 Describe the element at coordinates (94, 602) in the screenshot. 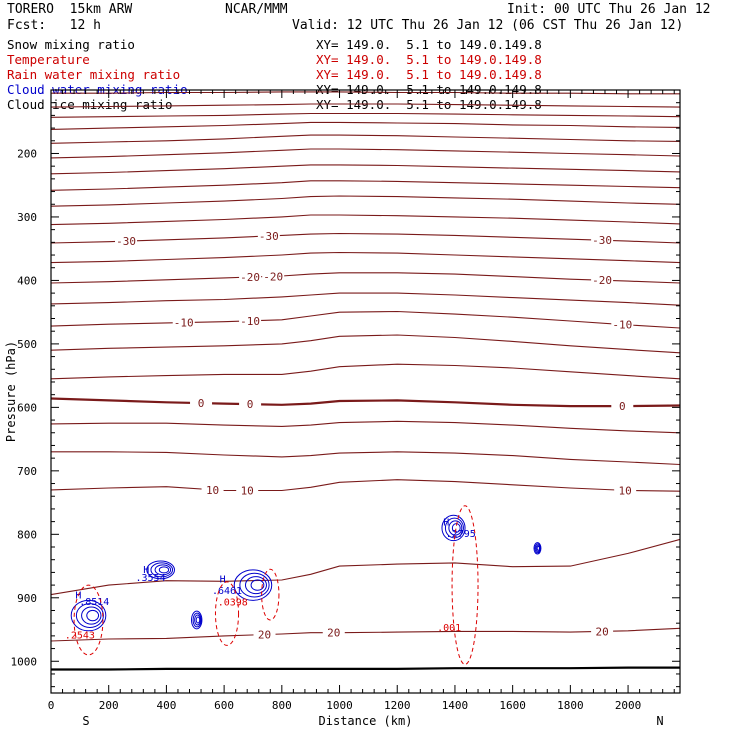

I see `cloud-max-label: .8514` at that location.